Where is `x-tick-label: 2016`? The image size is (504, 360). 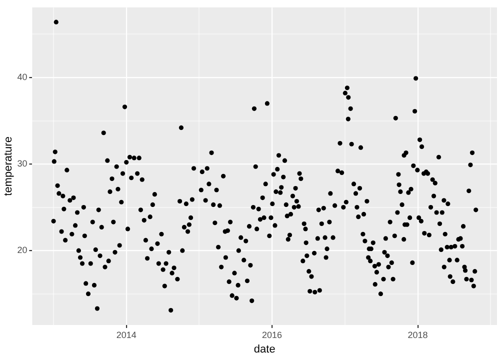
x-tick-label: 2016 is located at coordinates (272, 335).